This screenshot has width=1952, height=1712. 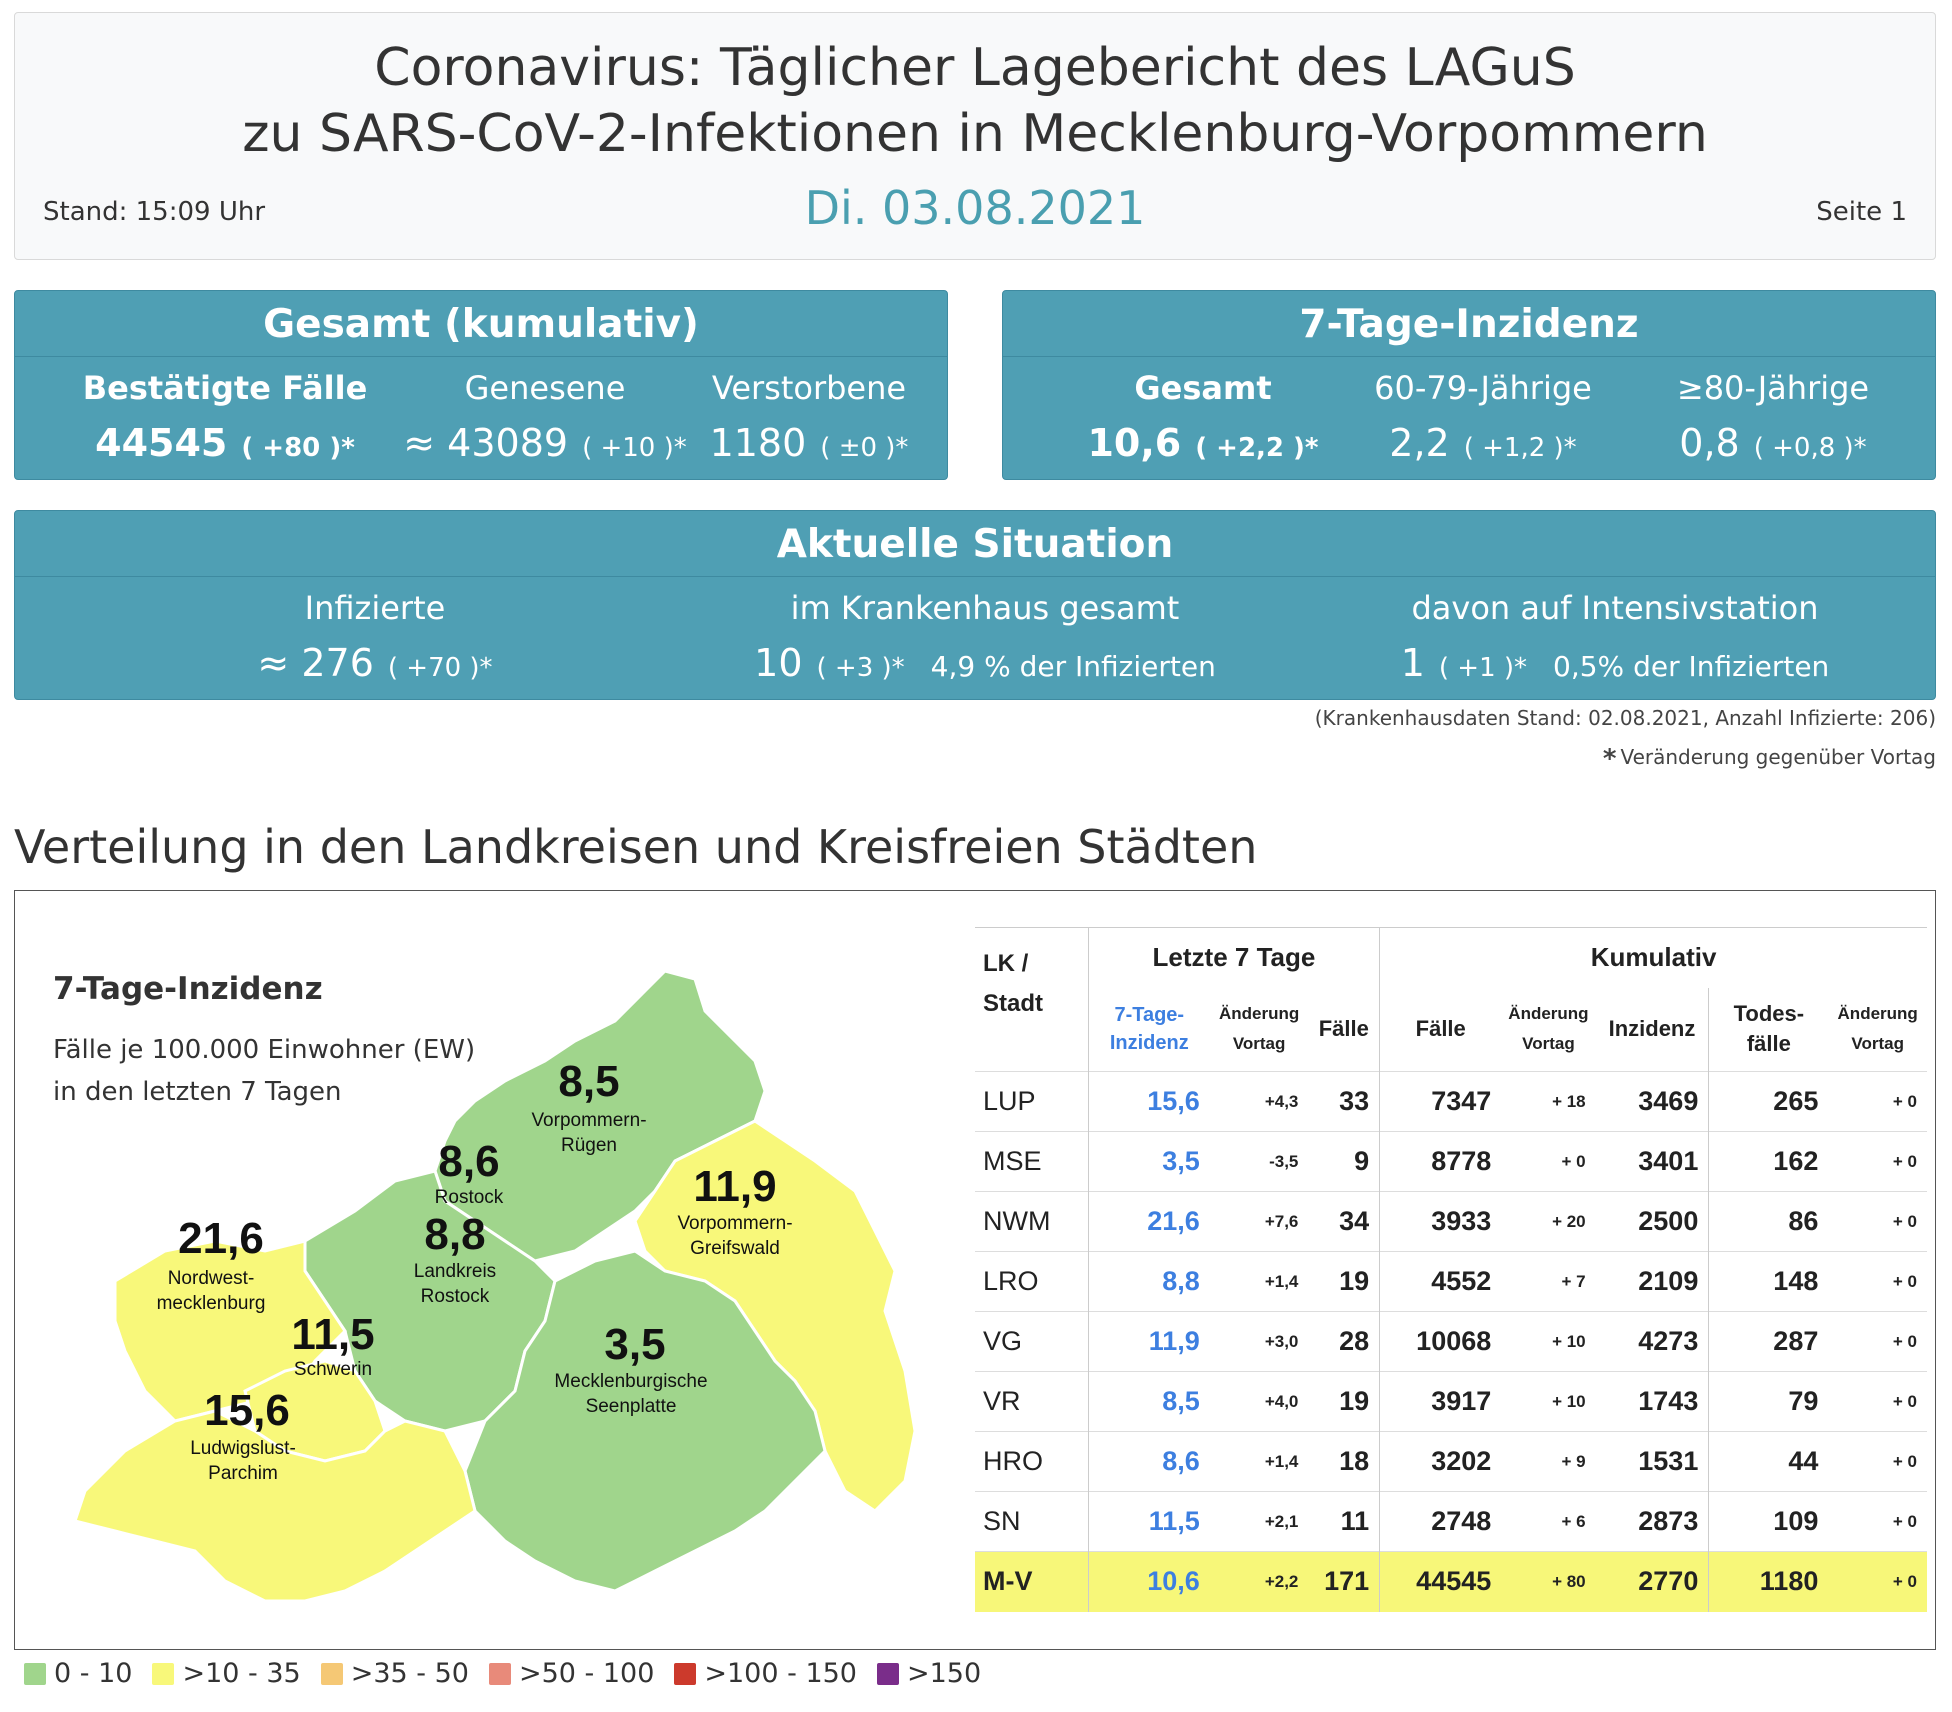 What do you see at coordinates (1344, 1341) in the screenshot?
I see `cell-faelle: 28` at bounding box center [1344, 1341].